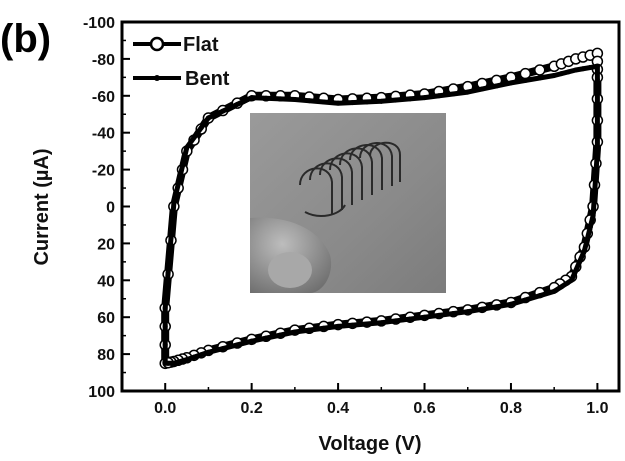 This screenshot has width=625, height=461. Describe the element at coordinates (101, 392) in the screenshot. I see `y-tick-label: 100` at that location.